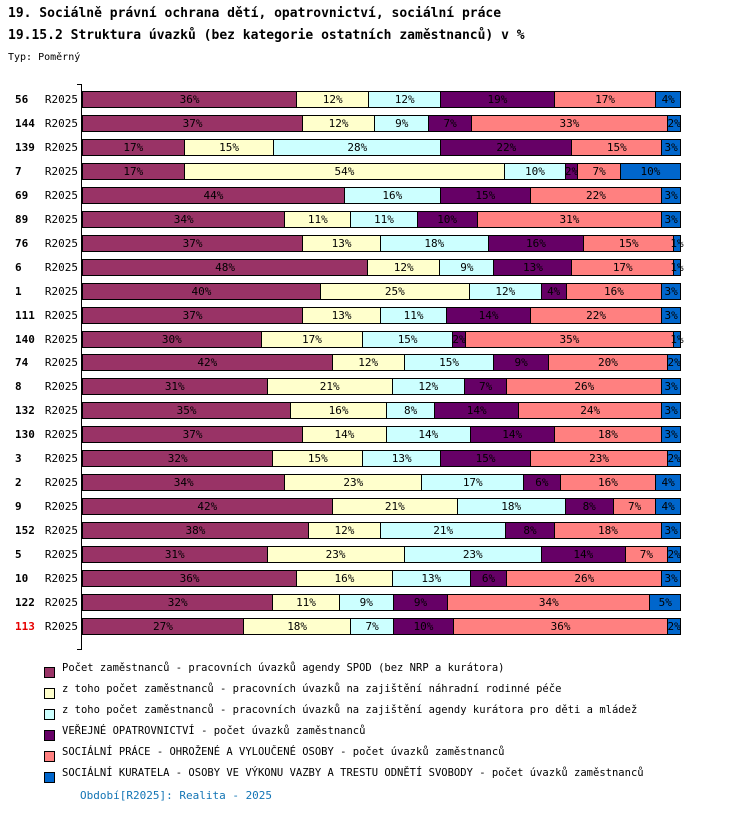  What do you see at coordinates (521, 362) in the screenshot?
I see `segment-value-label: 9%` at bounding box center [521, 362].